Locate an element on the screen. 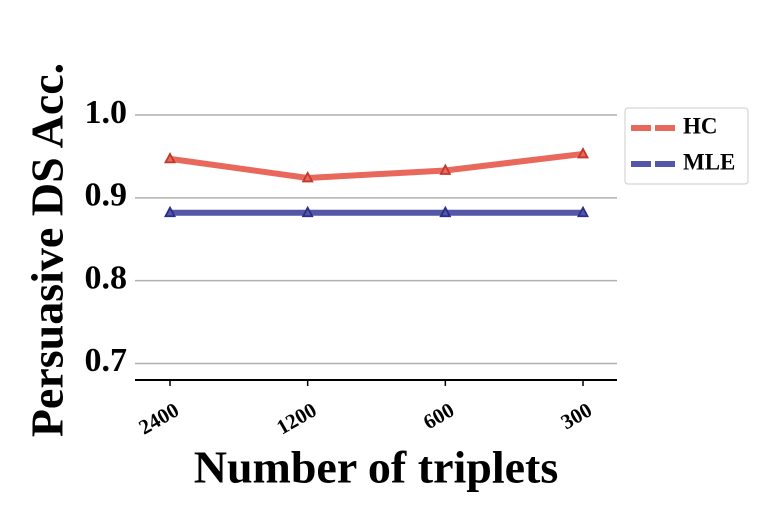  x-tick-label: 300 is located at coordinates (576, 416).